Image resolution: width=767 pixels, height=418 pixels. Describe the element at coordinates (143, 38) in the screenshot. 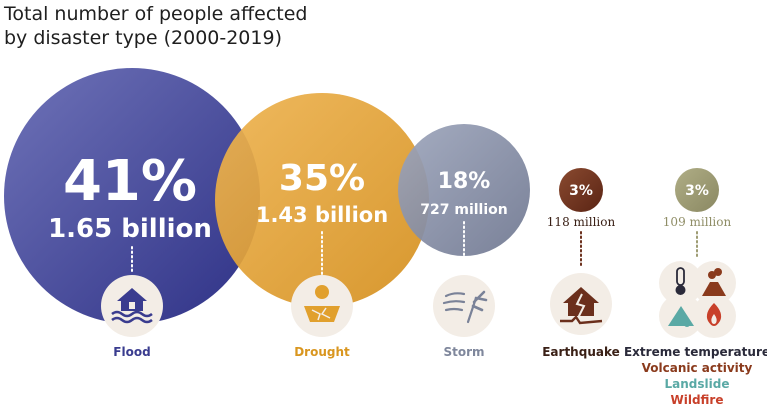

I see `chart-title-line-2: by disaster type (2000-2019)` at that location.